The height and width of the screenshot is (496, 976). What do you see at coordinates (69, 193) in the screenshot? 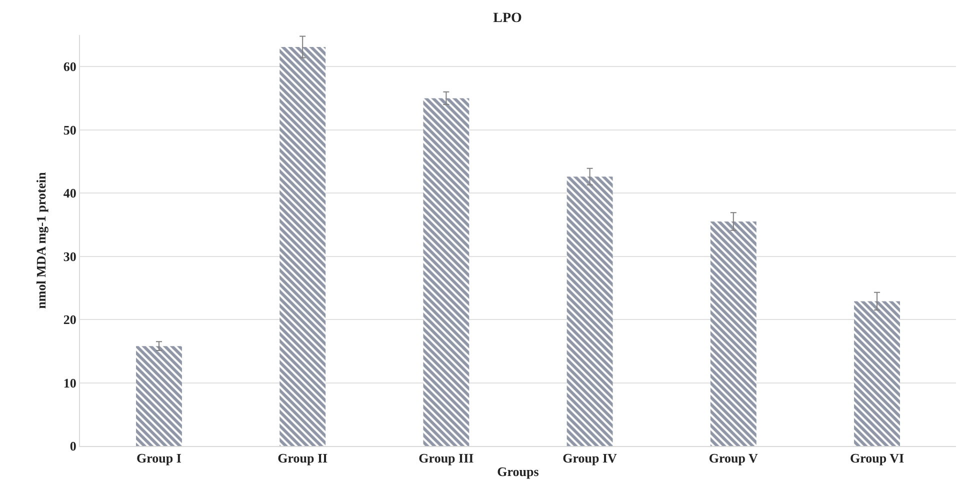
I see `y-tick-label: 40` at bounding box center [69, 193].